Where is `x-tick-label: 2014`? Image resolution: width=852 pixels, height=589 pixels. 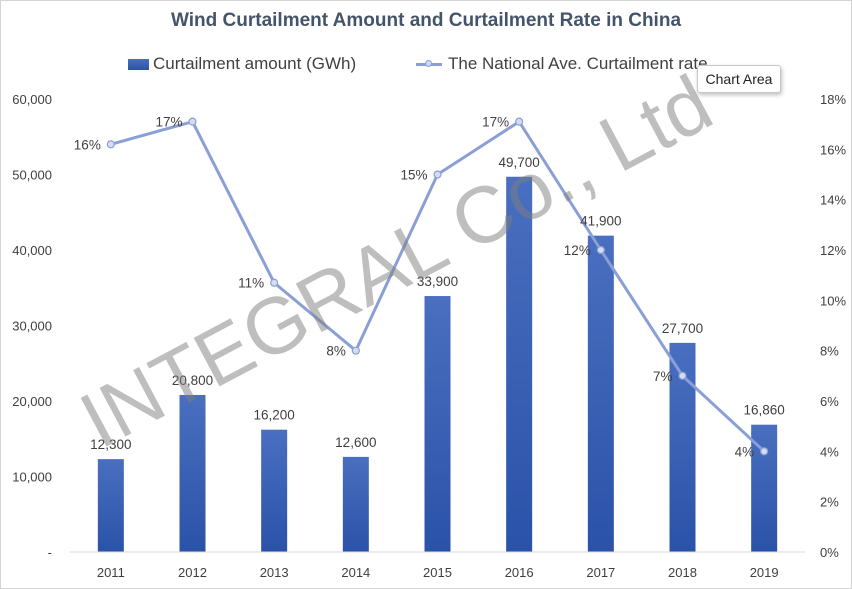
x-tick-label: 2014 is located at coordinates (355, 572).